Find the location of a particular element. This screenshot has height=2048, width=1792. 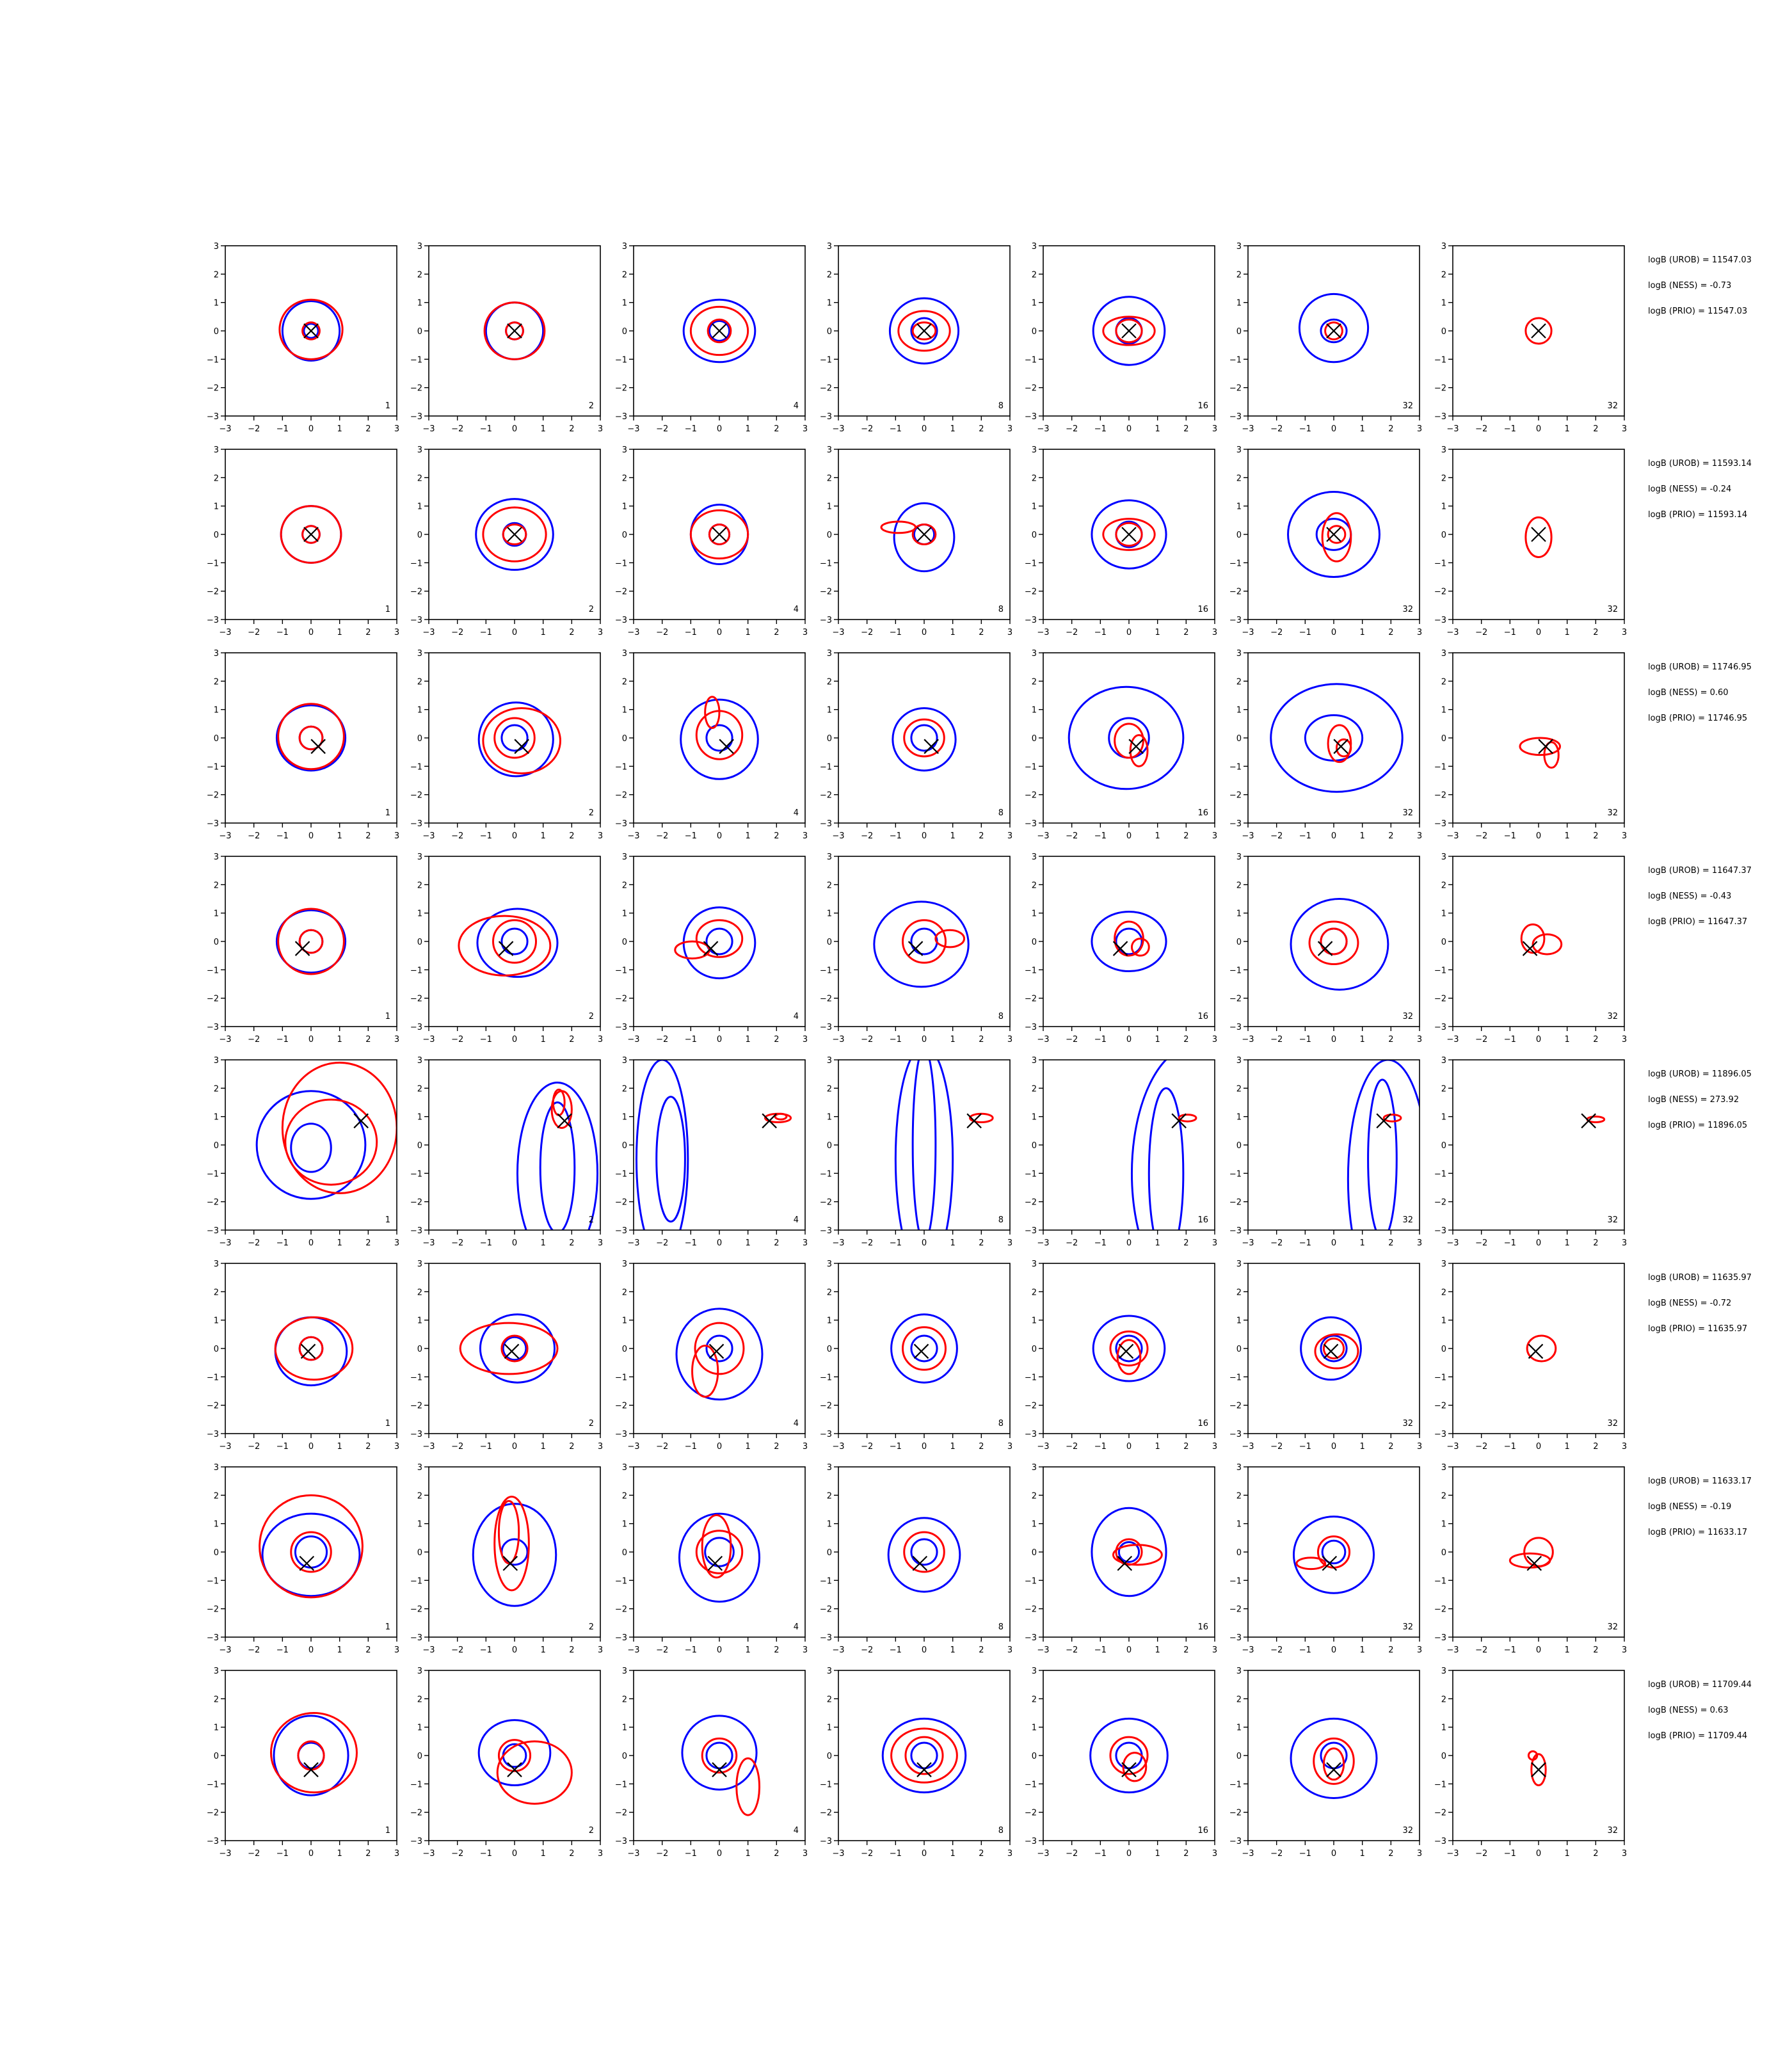

contour-panel: −3 −2 −1 0 1 2 3 −3 −2 −1 0 1 2 3 8 is located at coordinates (916, 745).